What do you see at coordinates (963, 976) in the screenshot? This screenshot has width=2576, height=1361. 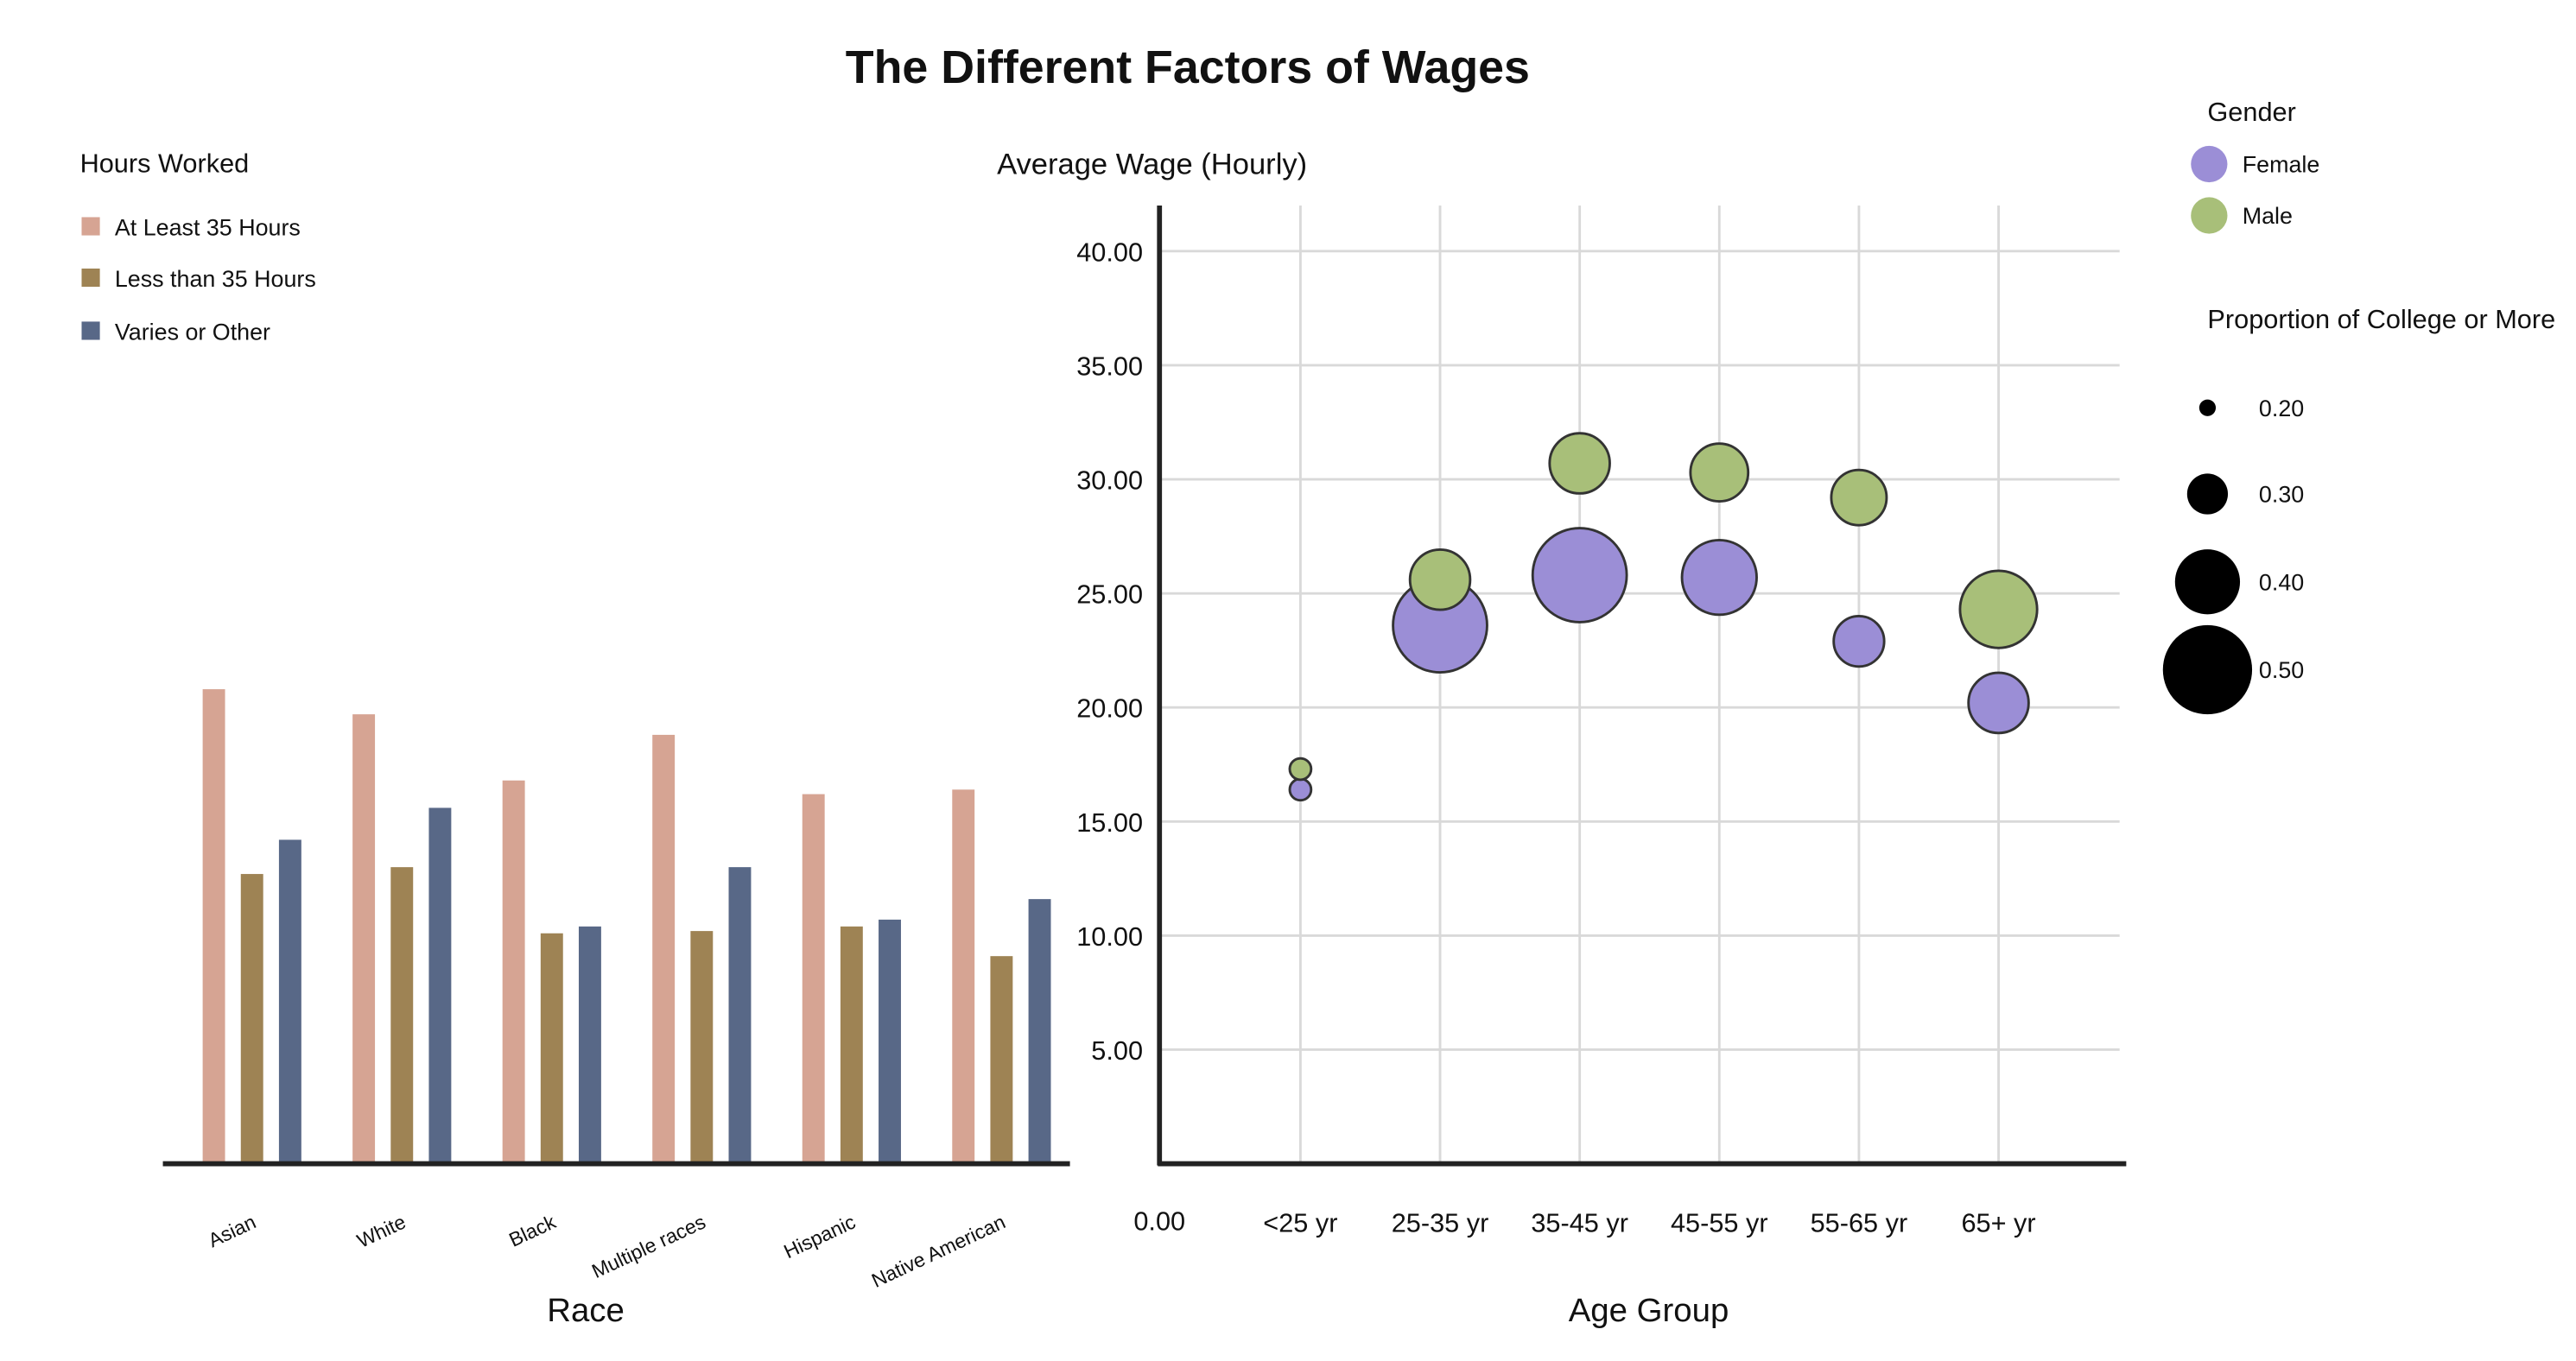 I see `bar-native-american-at-least-35-hours` at bounding box center [963, 976].